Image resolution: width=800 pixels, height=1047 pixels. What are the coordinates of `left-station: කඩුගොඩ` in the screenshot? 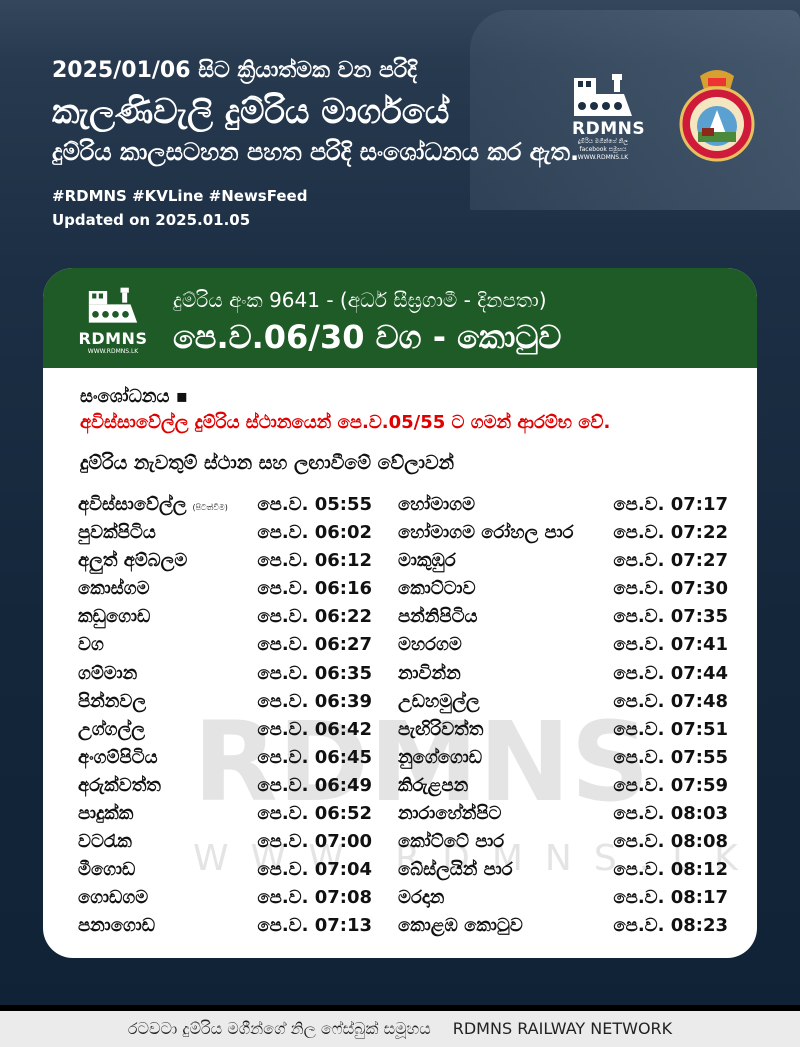 It's located at (114, 616).